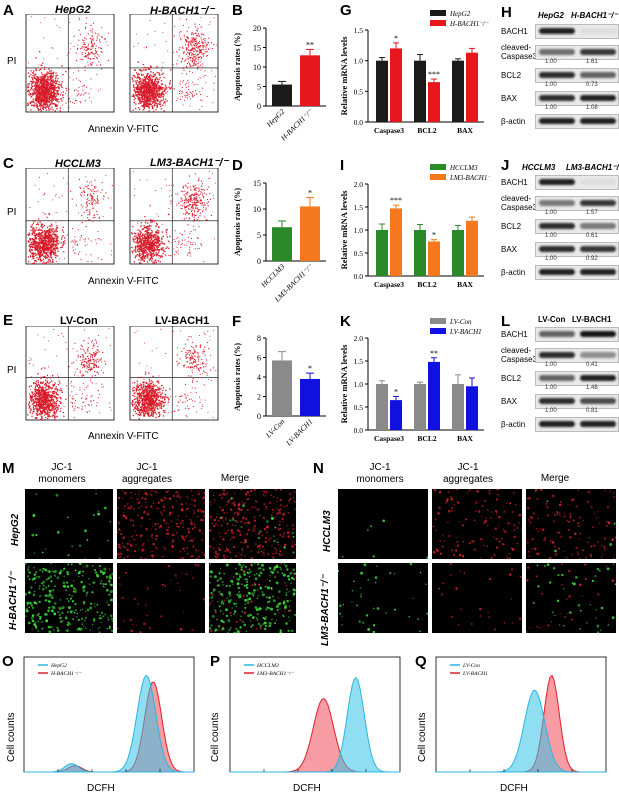  Describe the element at coordinates (465, 130) in the screenshot. I see `bar-xtick: BAX` at that location.